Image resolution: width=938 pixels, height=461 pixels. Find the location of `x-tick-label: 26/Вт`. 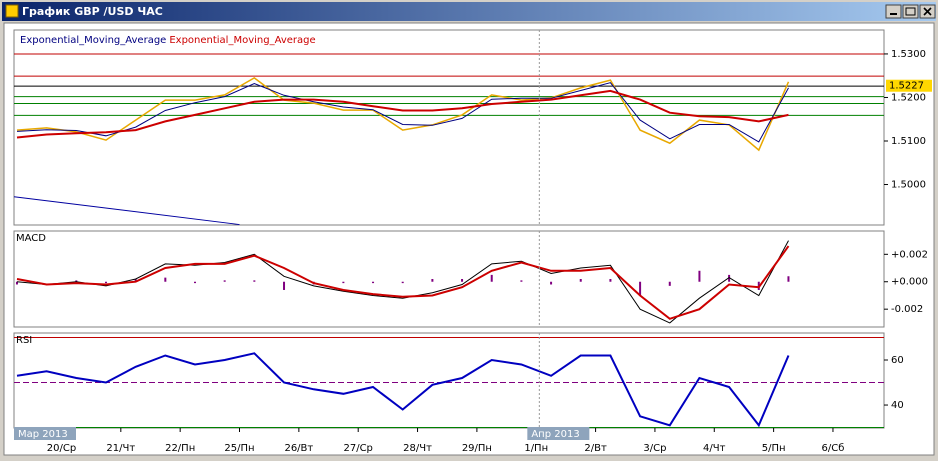

x-tick-label: 26/Вт is located at coordinates (298, 448).